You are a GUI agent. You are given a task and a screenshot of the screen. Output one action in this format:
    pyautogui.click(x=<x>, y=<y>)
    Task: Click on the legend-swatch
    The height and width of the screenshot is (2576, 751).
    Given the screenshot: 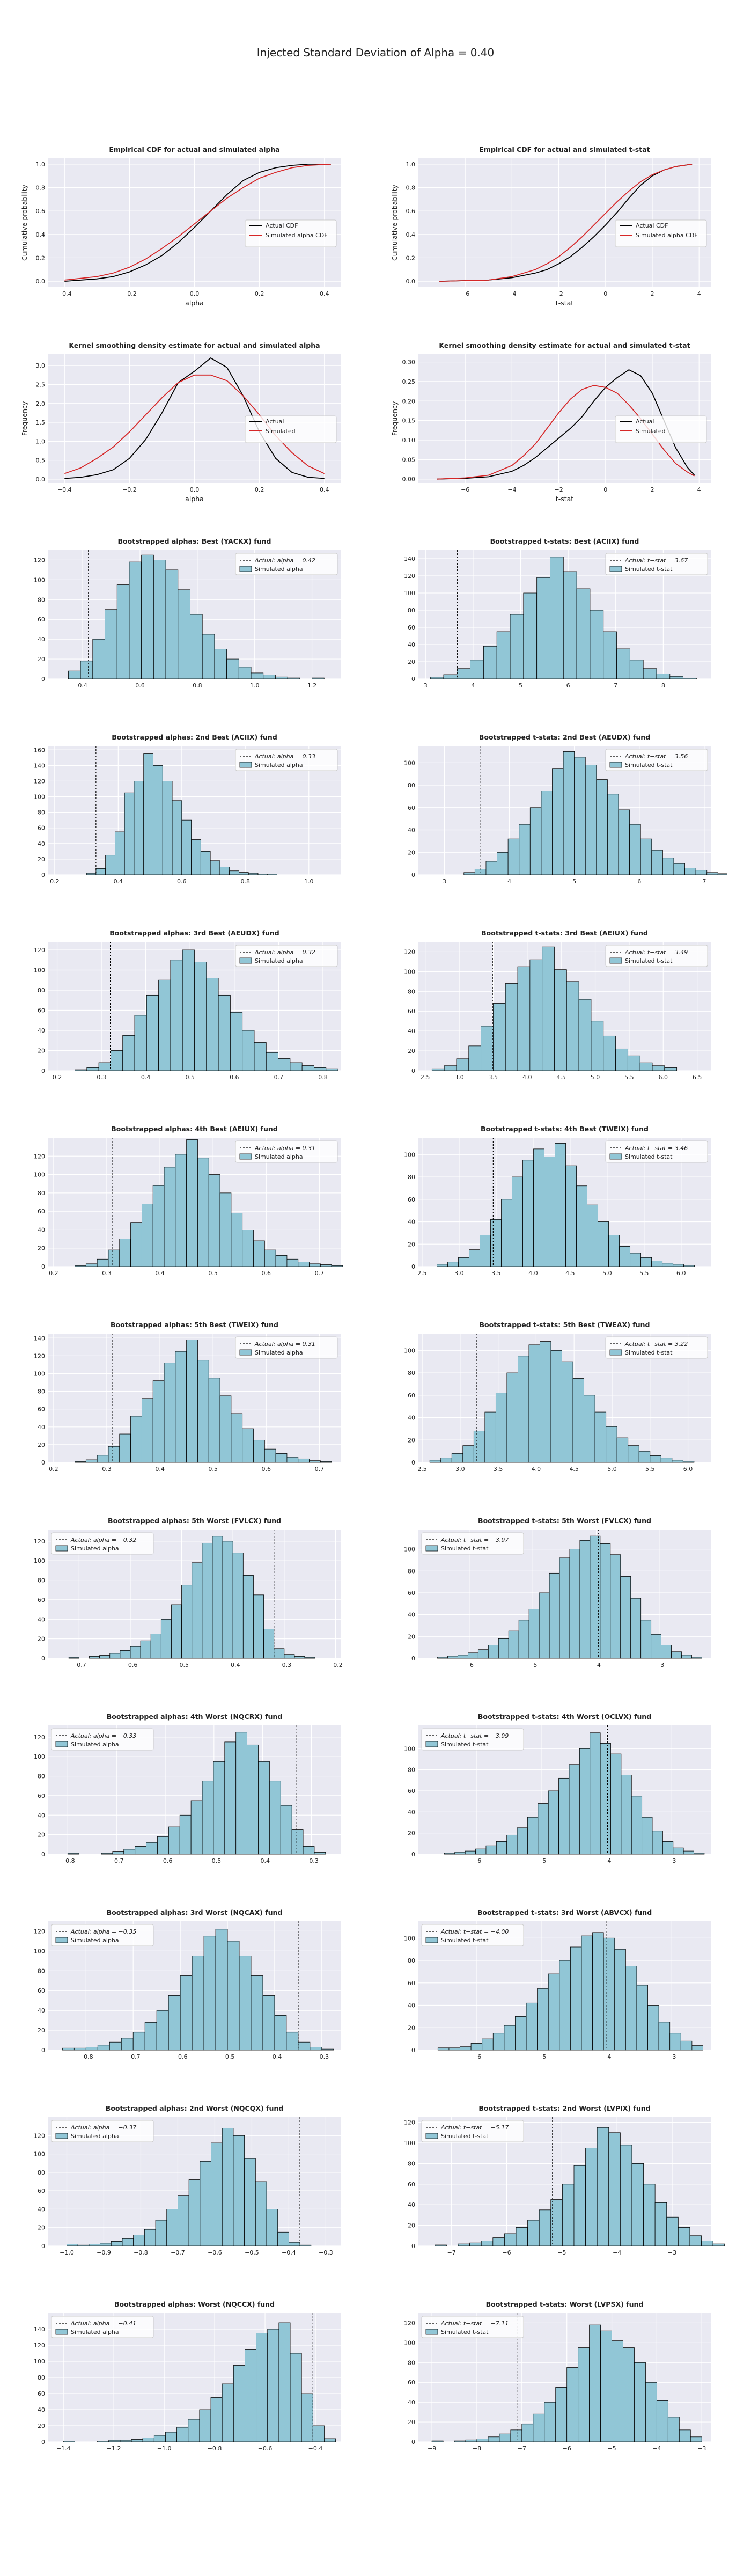 What is the action you would take?
    pyautogui.click(x=245, y=569)
    